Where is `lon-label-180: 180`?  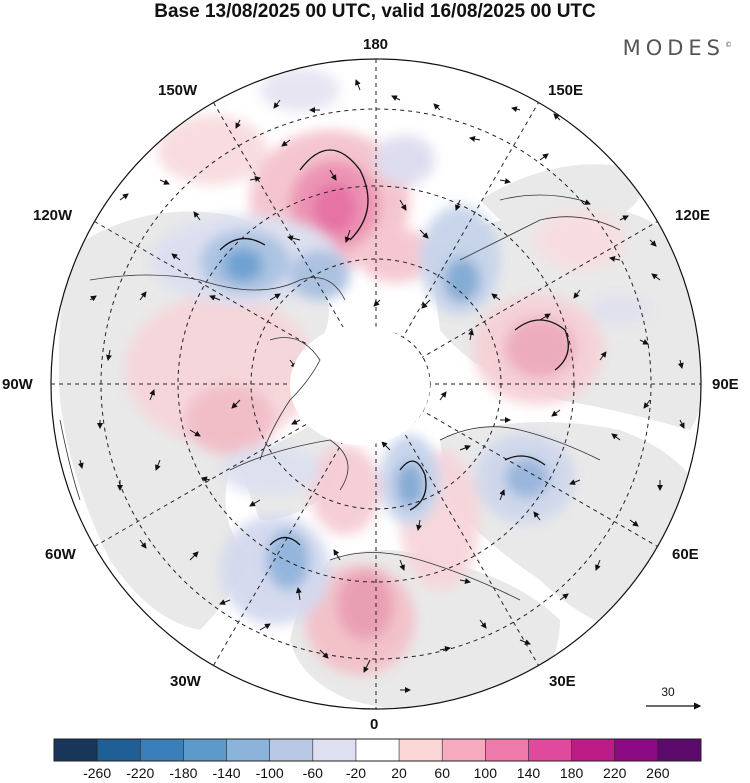
lon-label-180: 180 is located at coordinates (376, 44).